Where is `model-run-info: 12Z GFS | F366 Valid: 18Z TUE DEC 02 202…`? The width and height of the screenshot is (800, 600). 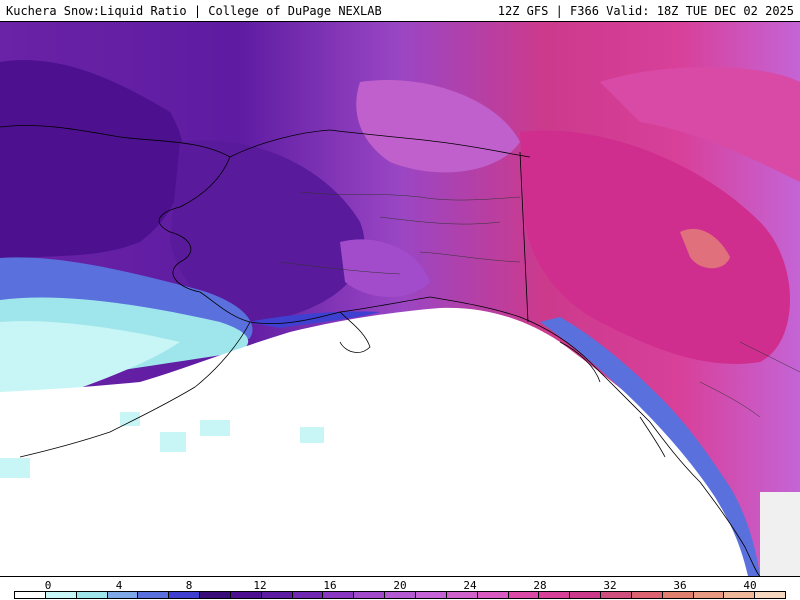
model-run-info: 12Z GFS | F366 Valid: 18Z TUE DEC 02 202… is located at coordinates (645, 11).